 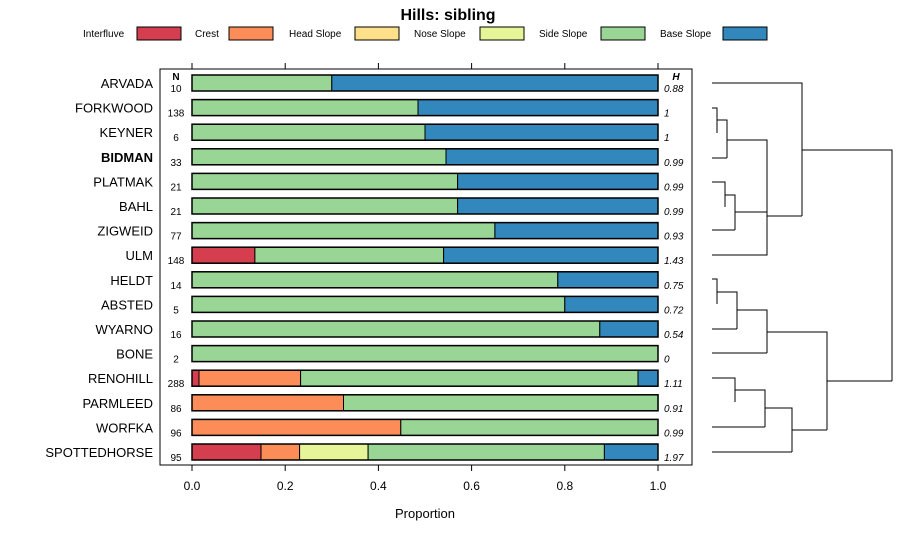 What do you see at coordinates (126, 132) in the screenshot?
I see `row-label: KEYNER` at bounding box center [126, 132].